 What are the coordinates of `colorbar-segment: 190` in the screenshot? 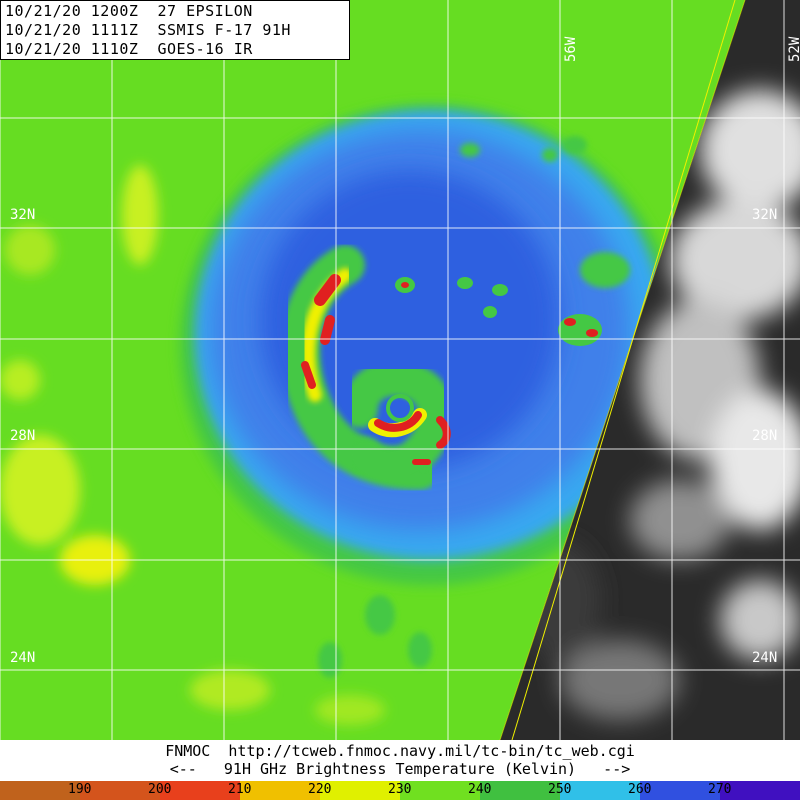 It's located at (114, 790).